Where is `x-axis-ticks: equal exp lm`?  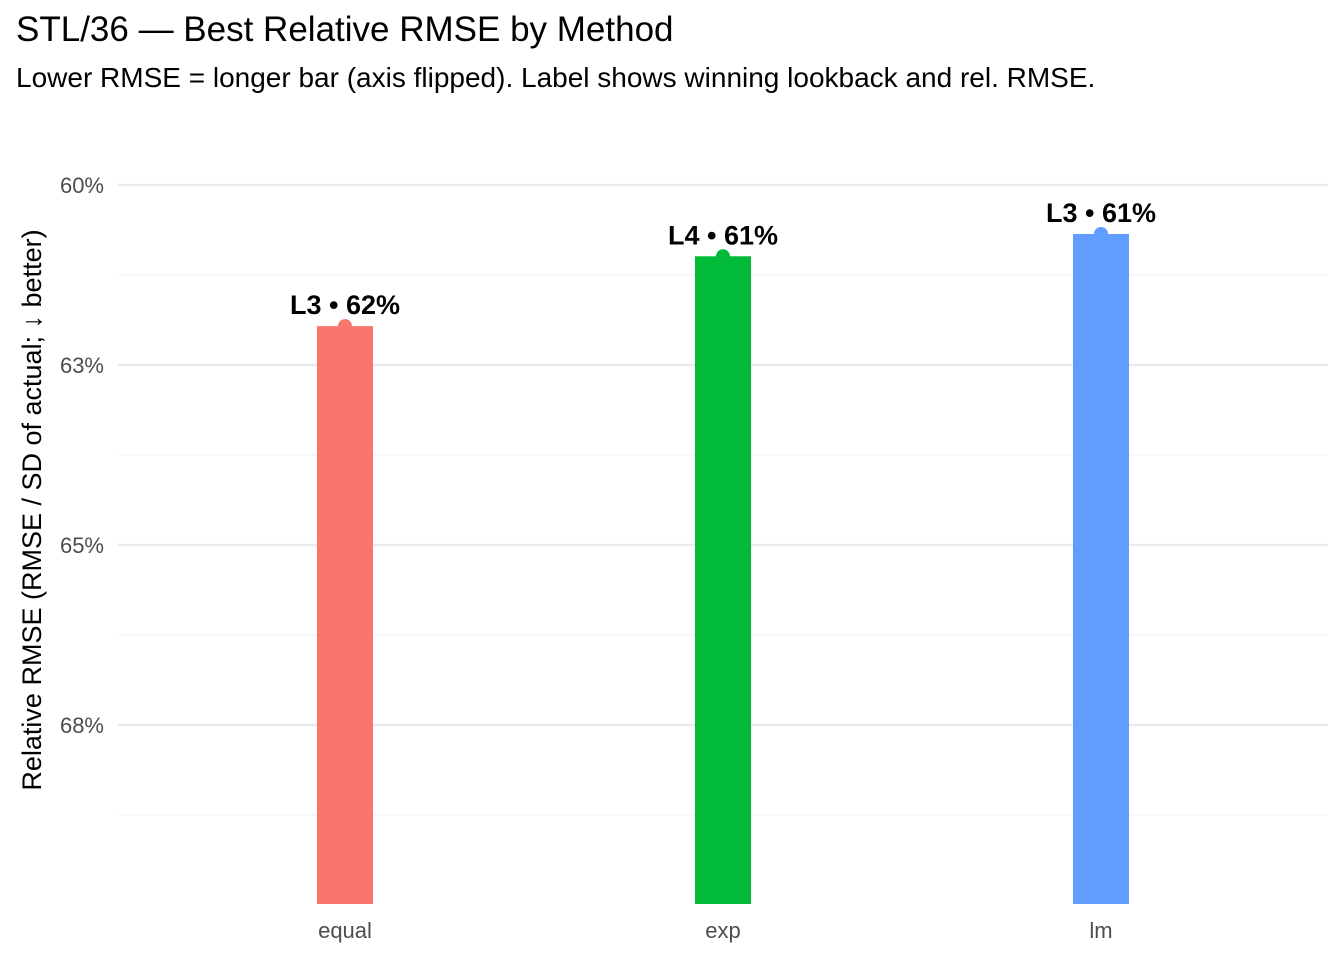
x-axis-ticks: equal exp lm is located at coordinates (715, 930).